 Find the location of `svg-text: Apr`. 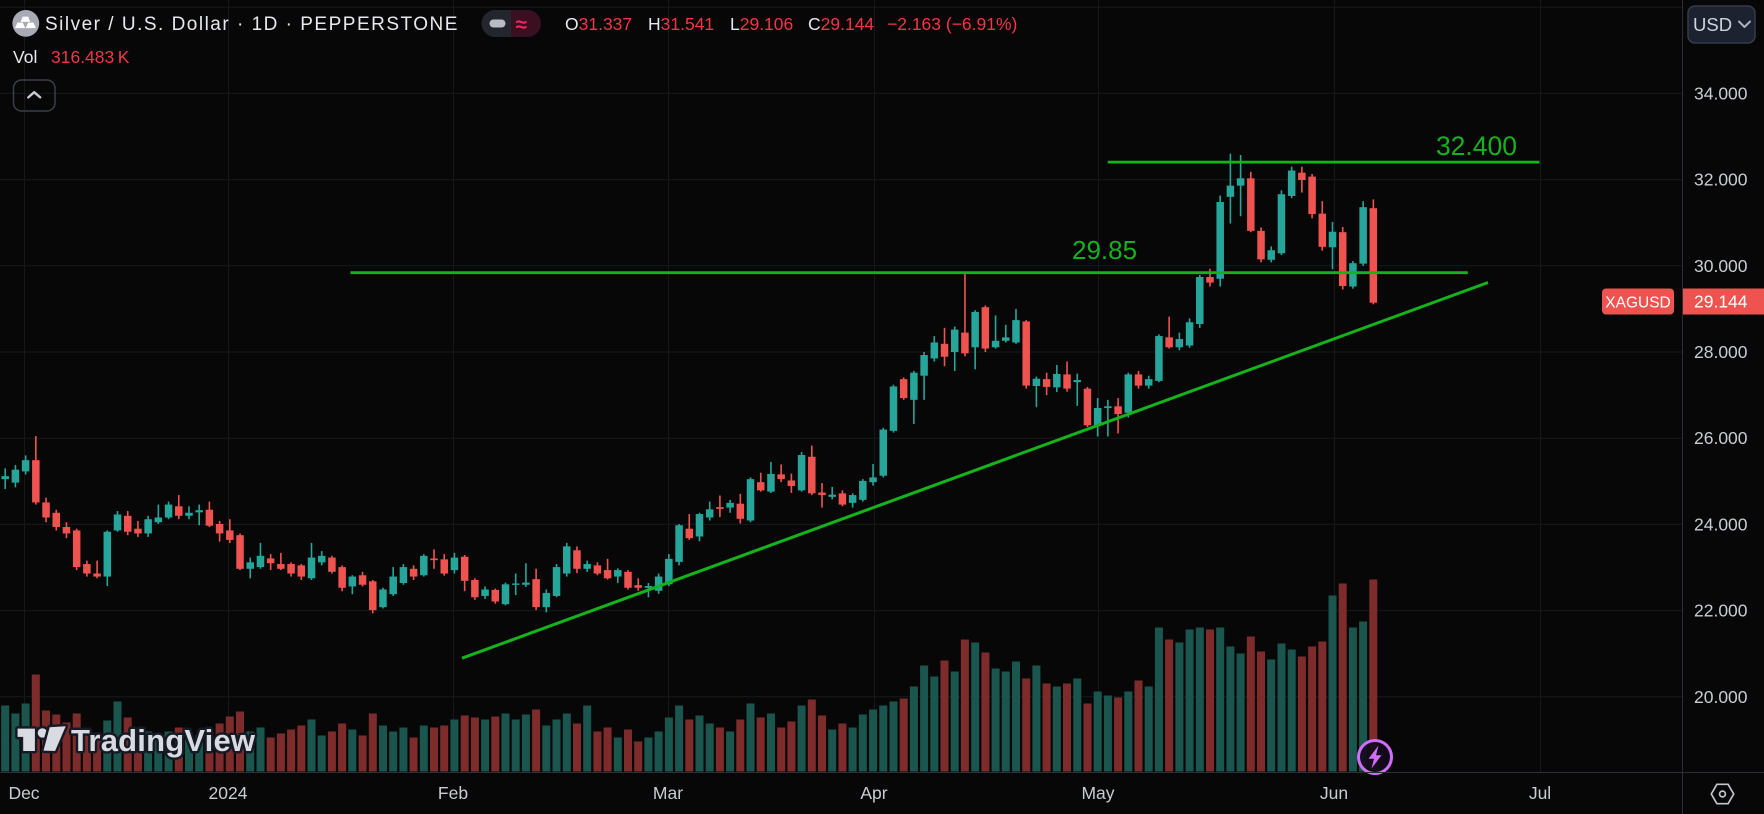

svg-text: Apr is located at coordinates (873, 793).